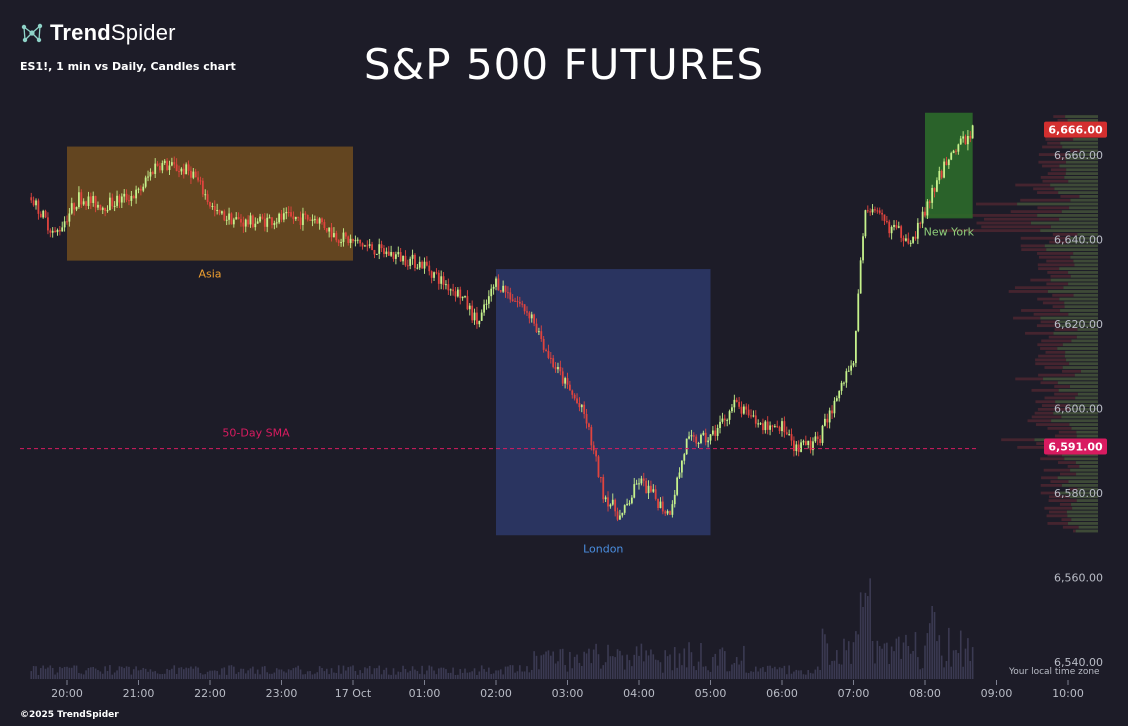 This screenshot has height=726, width=1128. What do you see at coordinates (949, 231) in the screenshot?
I see `session-label: New York` at bounding box center [949, 231].